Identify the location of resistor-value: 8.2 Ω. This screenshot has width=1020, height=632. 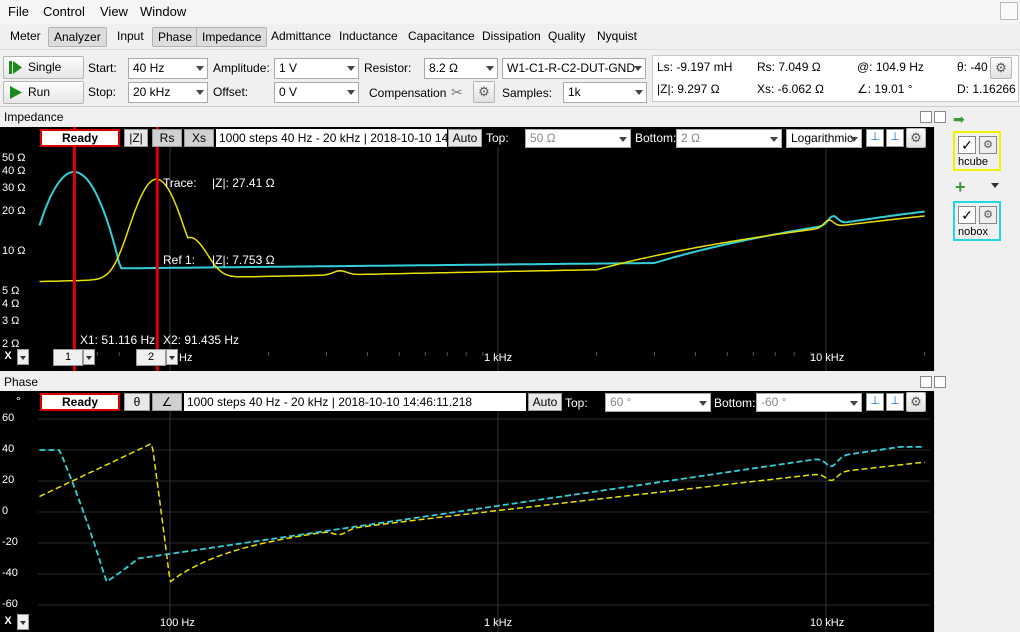
(443, 68).